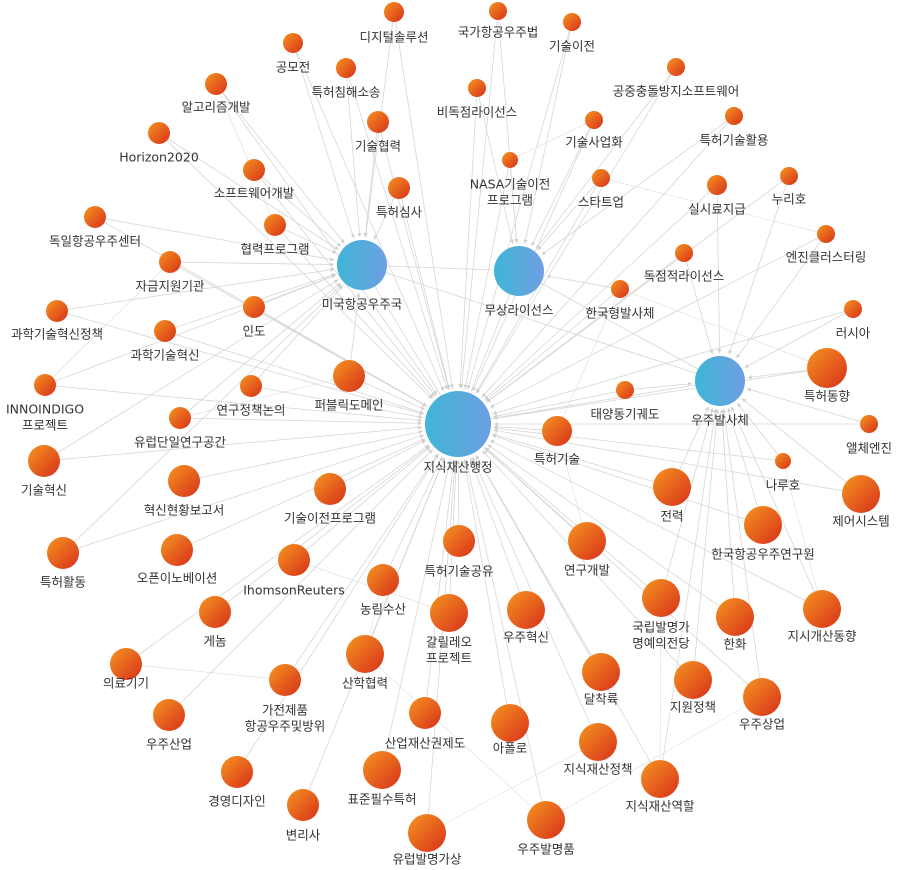 This screenshot has width=900, height=870. I want to click on node-label: 특허동향, so click(827, 396).